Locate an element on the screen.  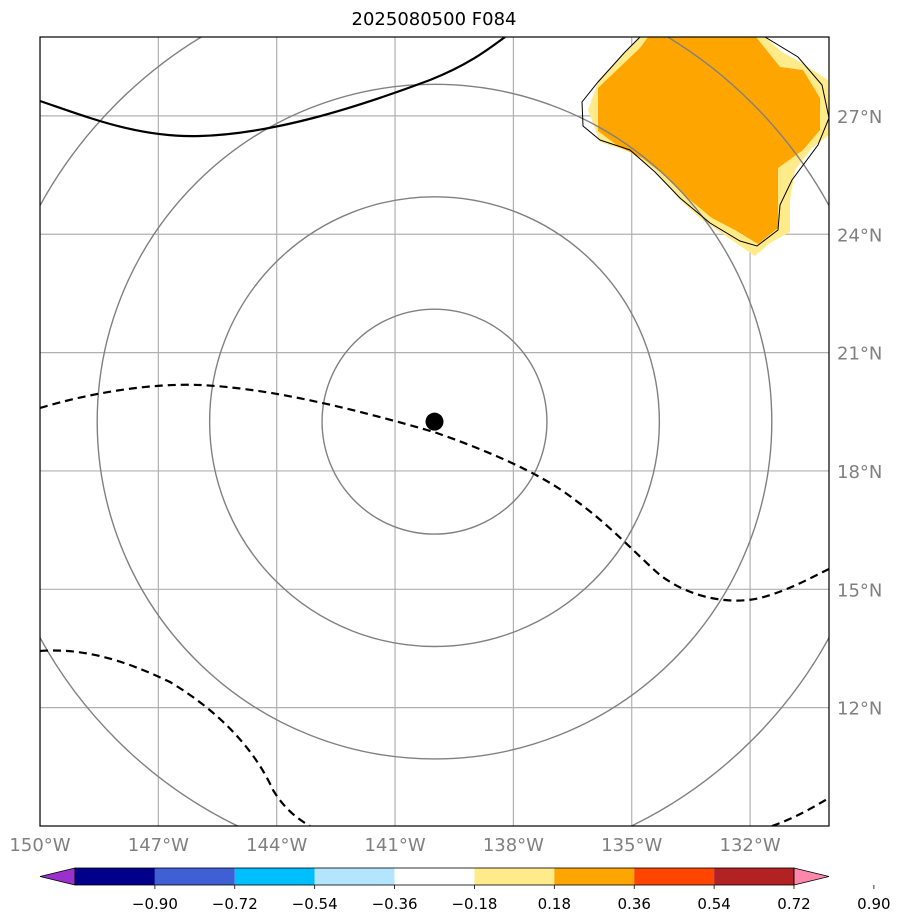
anomaly-fill is located at coordinates (708, 146).